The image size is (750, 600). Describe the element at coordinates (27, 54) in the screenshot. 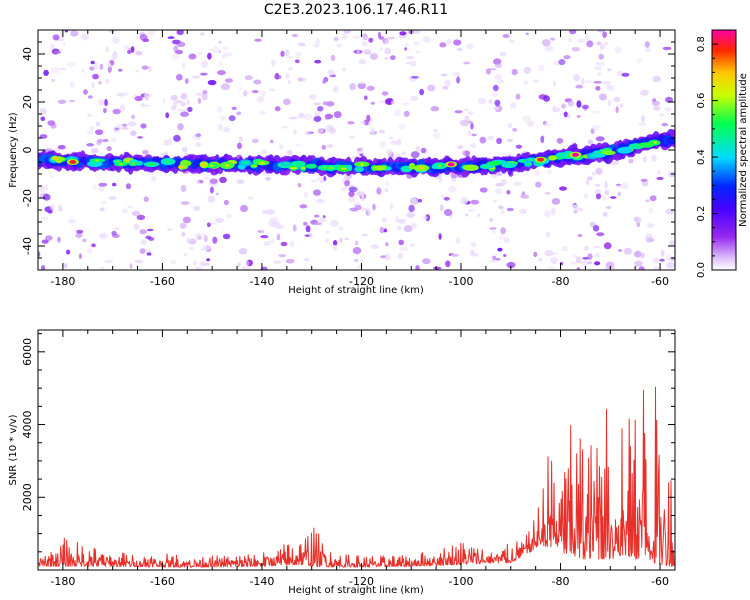

I see `spectrogram-y-tick-label: 40` at that location.